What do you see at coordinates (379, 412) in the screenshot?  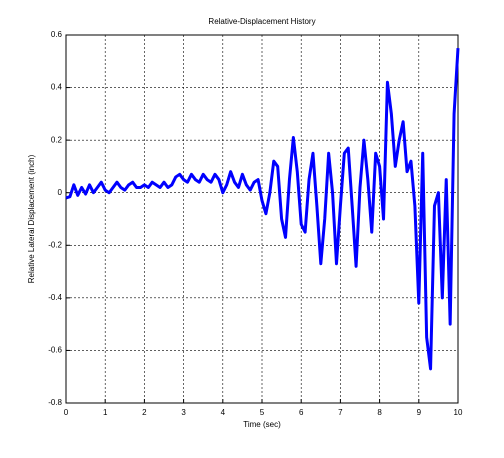 I see `x-tick-label: 8` at bounding box center [379, 412].